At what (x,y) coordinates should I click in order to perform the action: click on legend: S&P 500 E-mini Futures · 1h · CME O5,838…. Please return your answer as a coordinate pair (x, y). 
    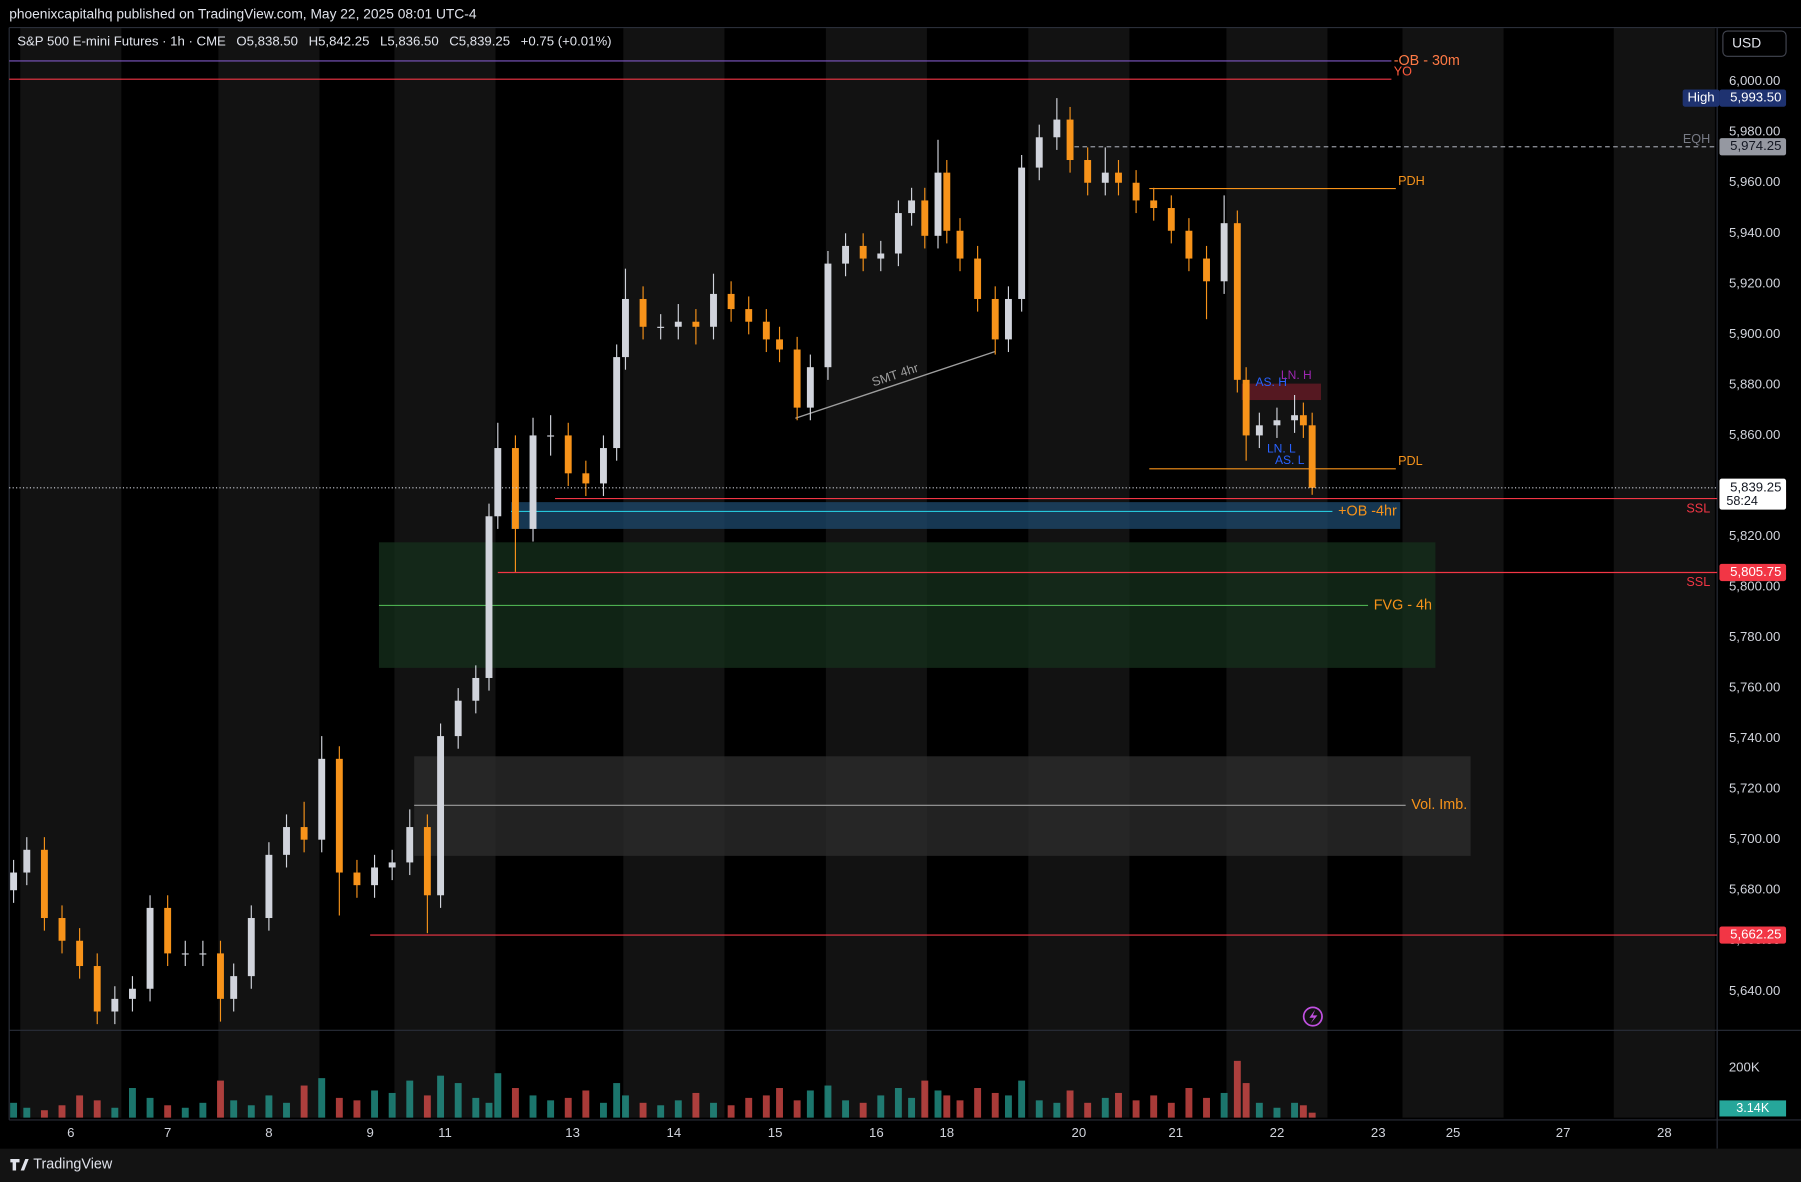
    Looking at the image, I should click on (314, 41).